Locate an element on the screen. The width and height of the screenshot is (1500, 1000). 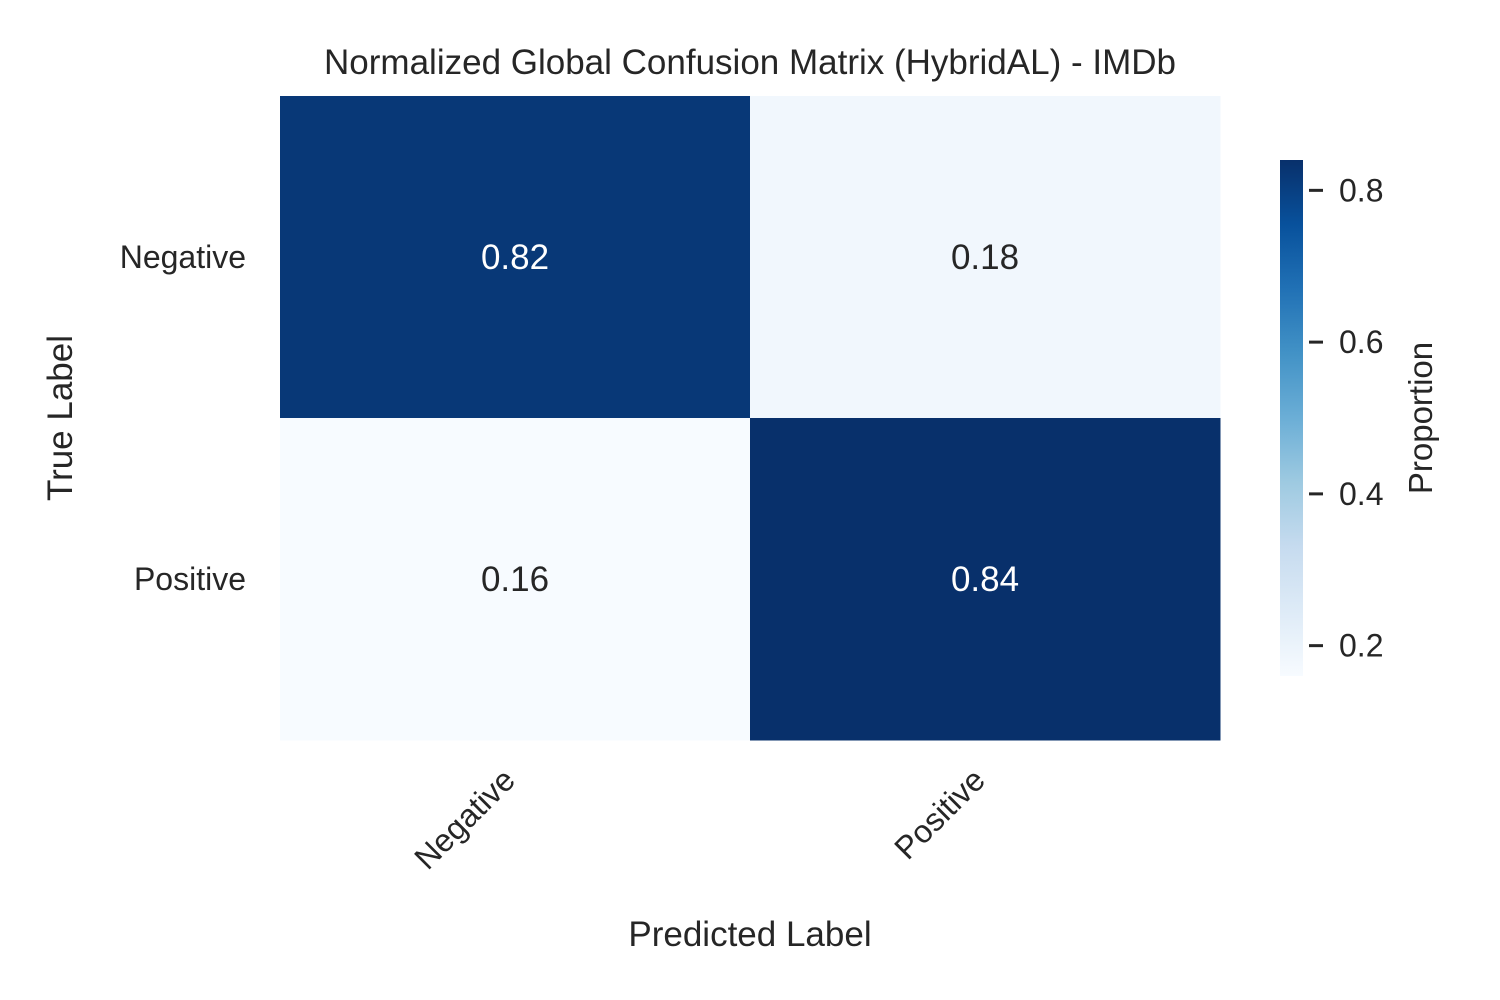
heatmap-cell-r1-c0 is located at coordinates (515, 579).